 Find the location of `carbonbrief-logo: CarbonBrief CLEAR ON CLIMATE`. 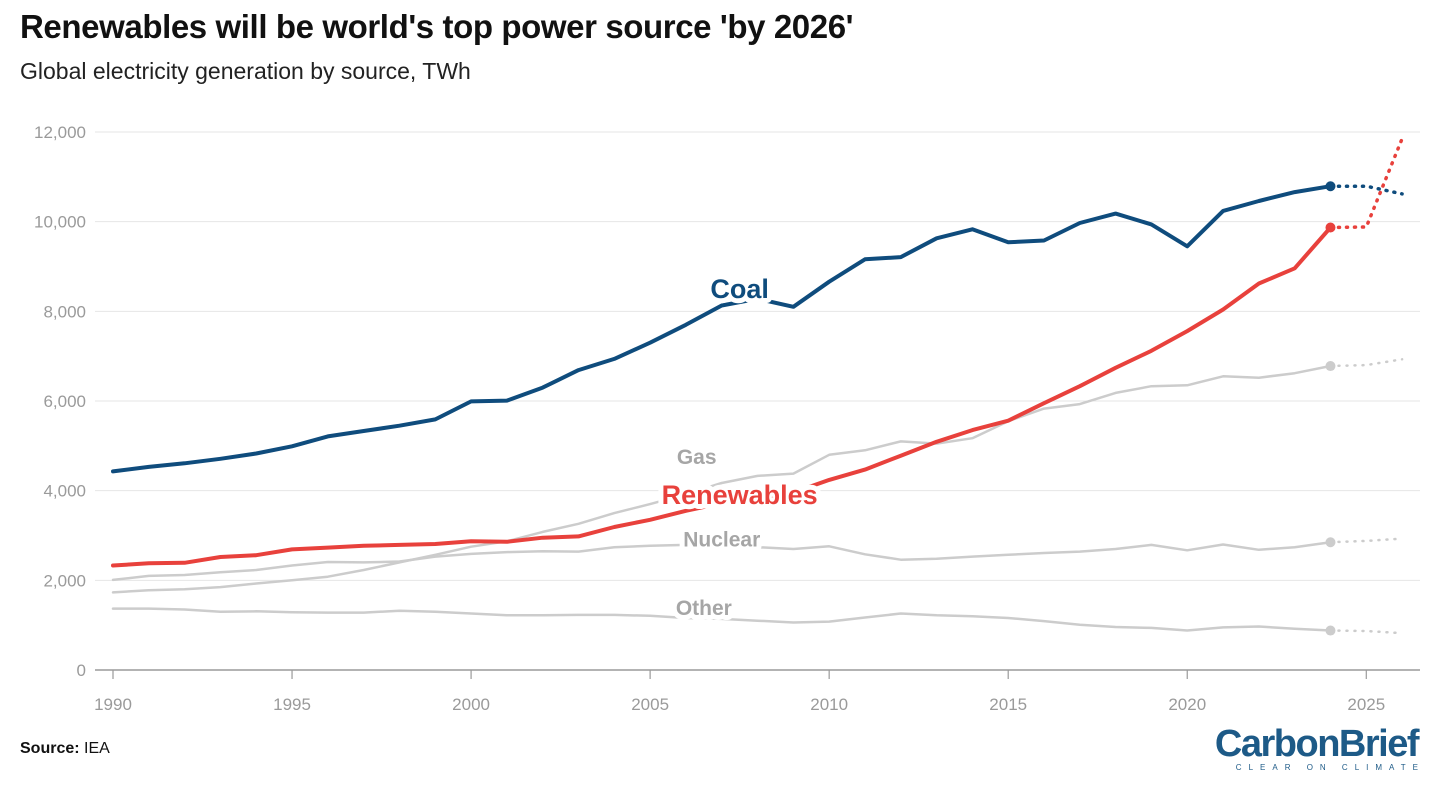

carbonbrief-logo: CarbonBrief CLEAR ON CLIMATE is located at coordinates (1317, 748).